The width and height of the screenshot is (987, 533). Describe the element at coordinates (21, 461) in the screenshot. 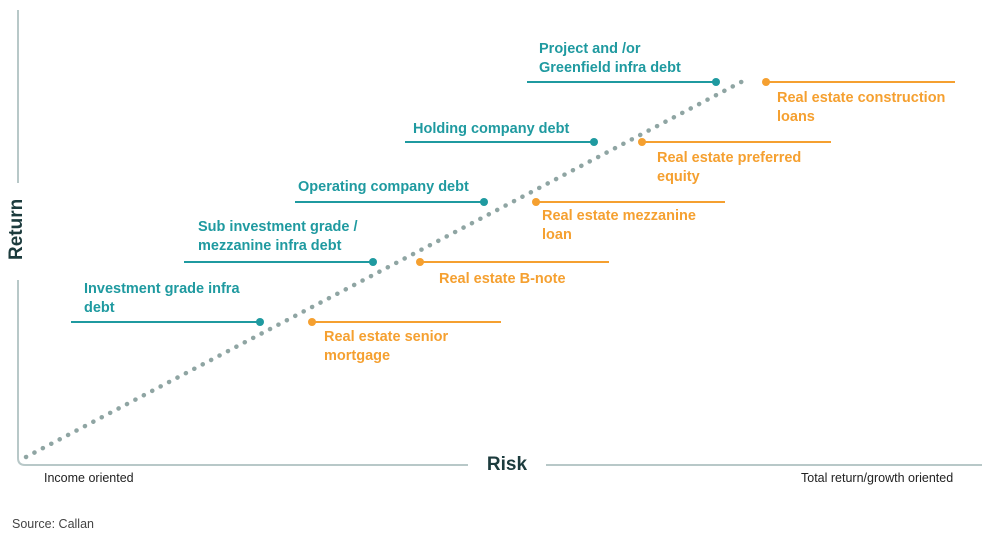

I see `axis-corner` at that location.